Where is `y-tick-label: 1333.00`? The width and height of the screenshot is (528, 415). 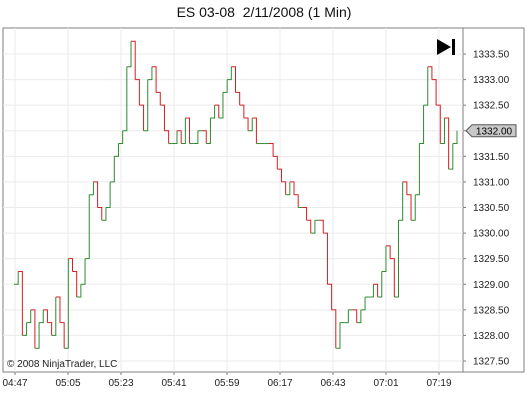 y-tick-label: 1333.00 is located at coordinates (491, 80).